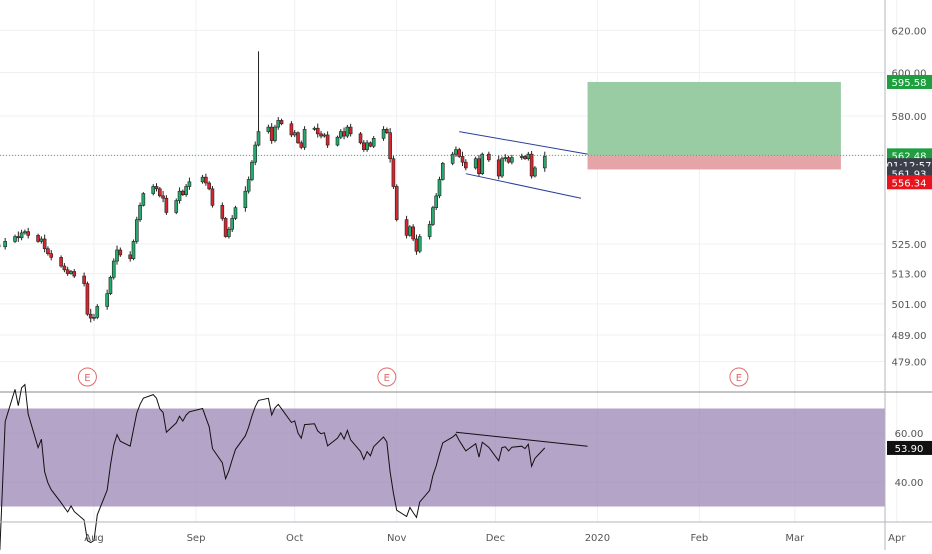 The height and width of the screenshot is (554, 932). Describe the element at coordinates (909, 83) in the screenshot. I see `price-badge-label: 595.58` at that location.